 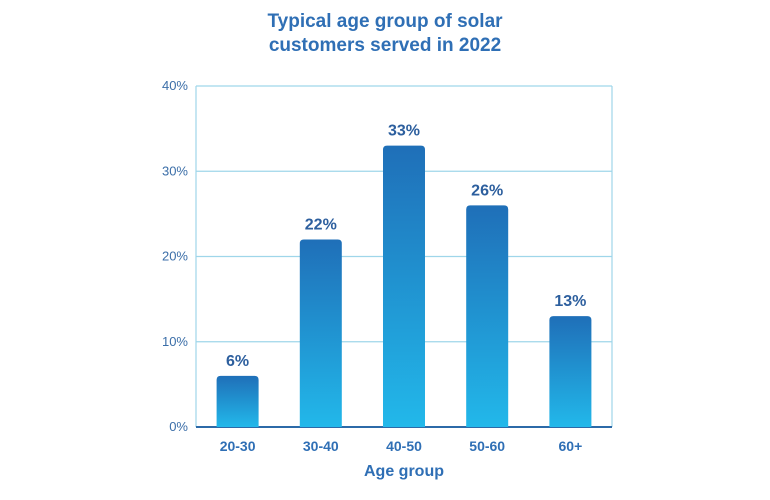 I want to click on chart-title-line-2: customers served in 2022, so click(x=385, y=45).